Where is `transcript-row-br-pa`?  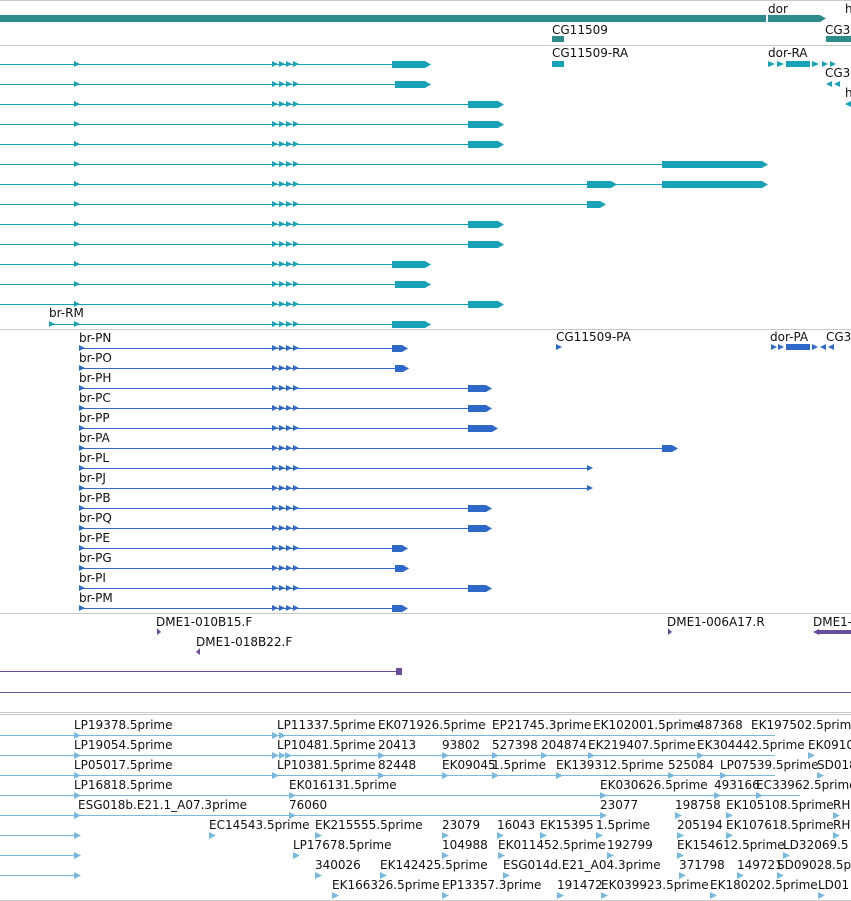
transcript-row-br-pa is located at coordinates (378, 448).